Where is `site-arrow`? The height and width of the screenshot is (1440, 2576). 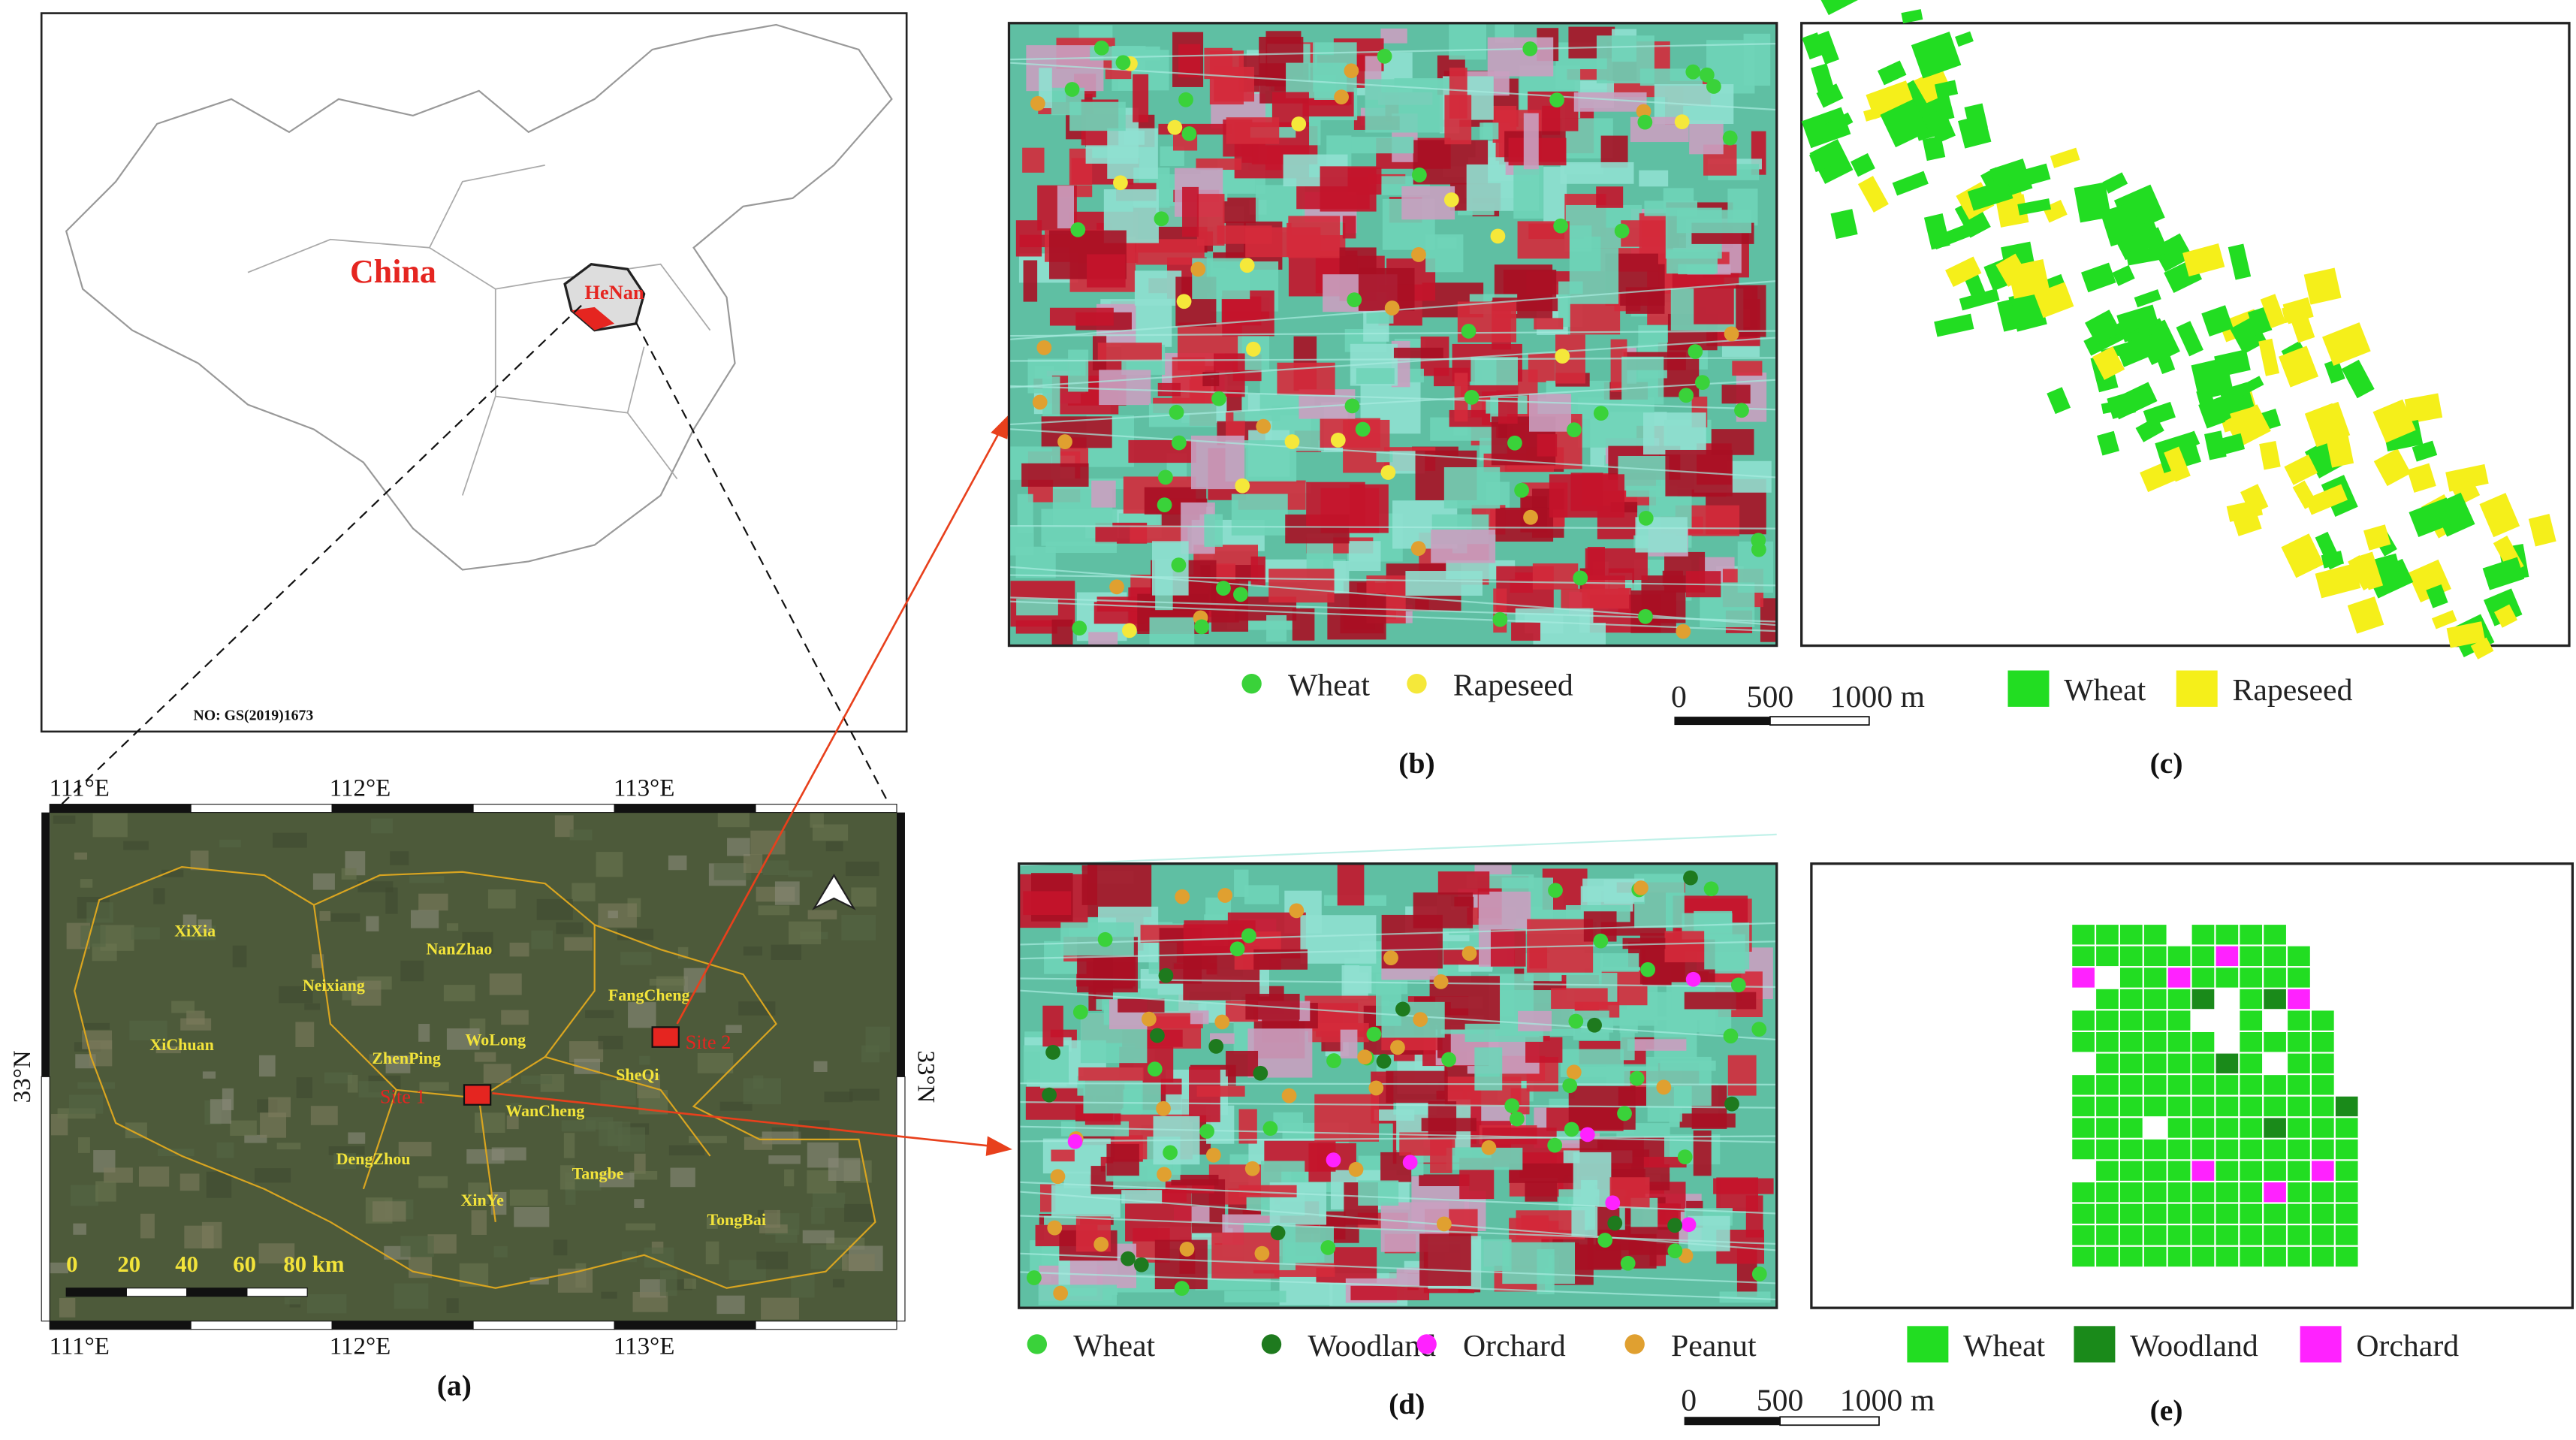 site-arrow is located at coordinates (741, 1119).